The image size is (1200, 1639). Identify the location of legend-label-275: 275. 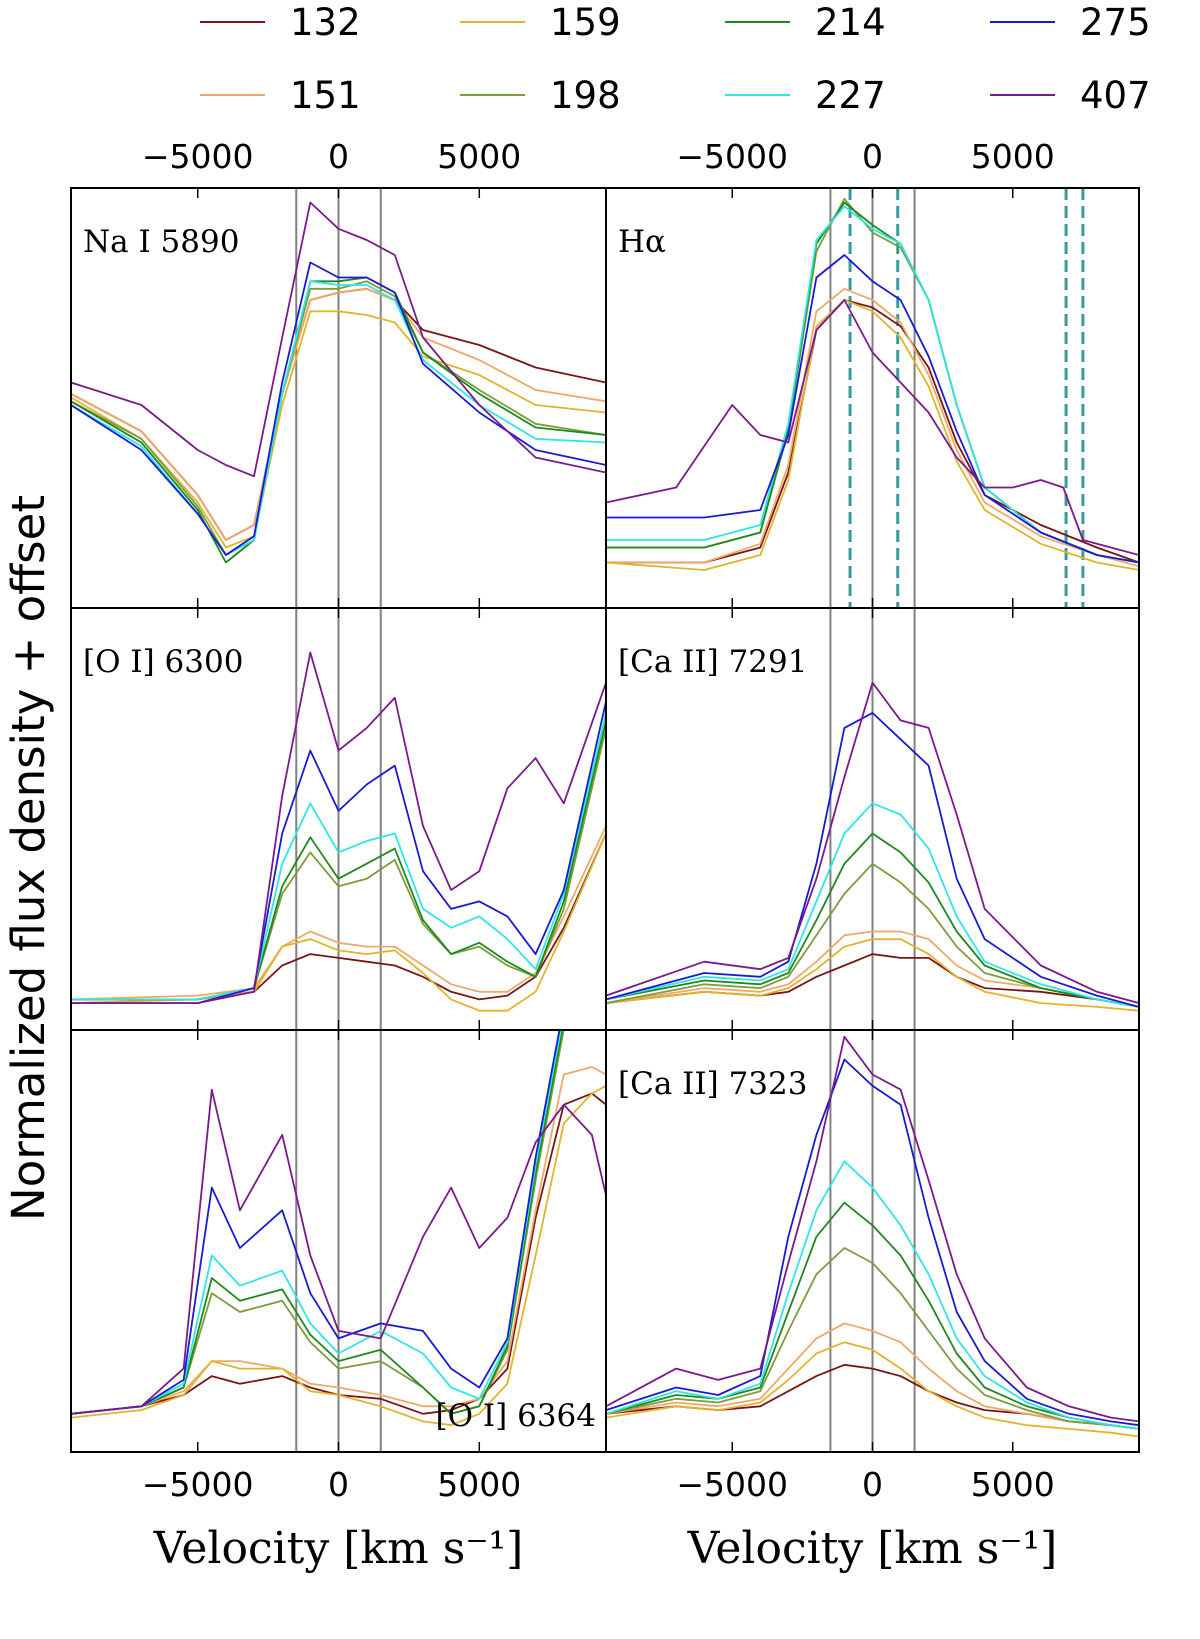
(1115, 22).